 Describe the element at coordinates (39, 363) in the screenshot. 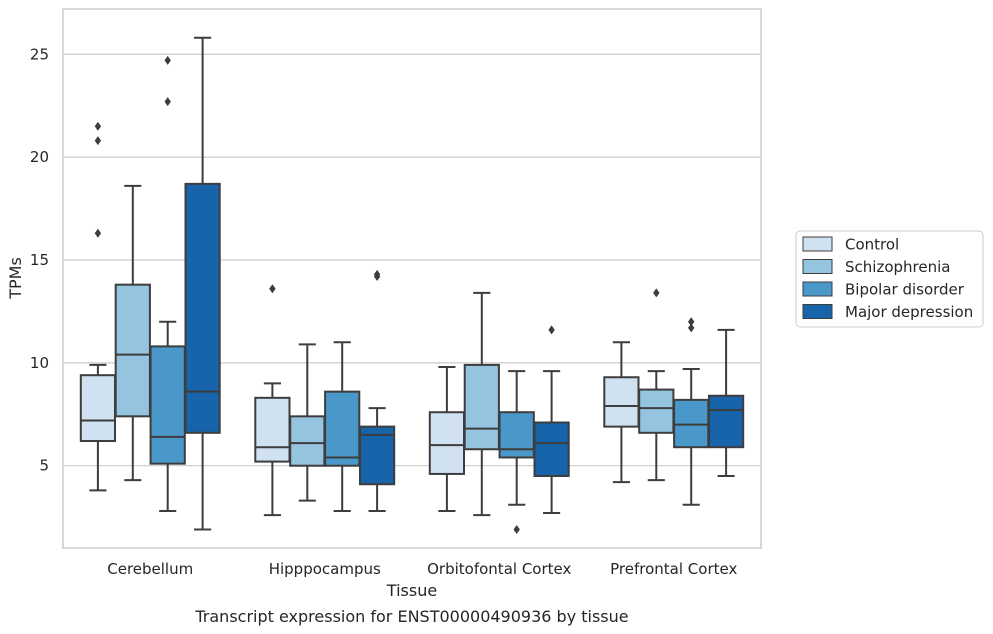

I see `y-tick-label: 10` at that location.